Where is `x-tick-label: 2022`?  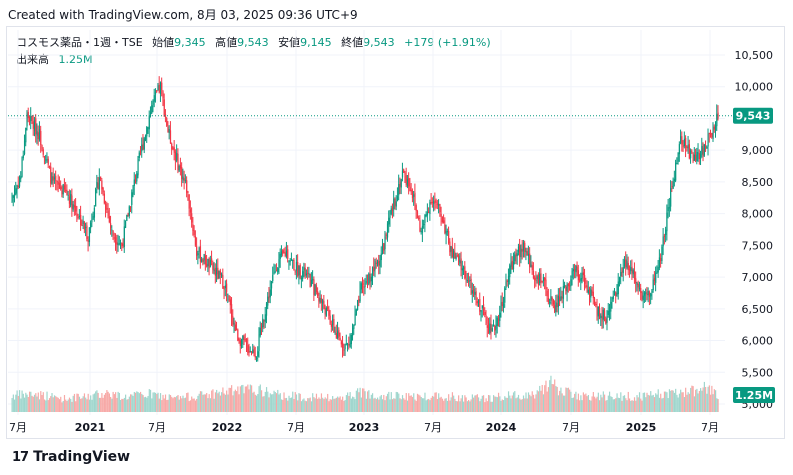
x-tick-label: 2022 is located at coordinates (227, 427).